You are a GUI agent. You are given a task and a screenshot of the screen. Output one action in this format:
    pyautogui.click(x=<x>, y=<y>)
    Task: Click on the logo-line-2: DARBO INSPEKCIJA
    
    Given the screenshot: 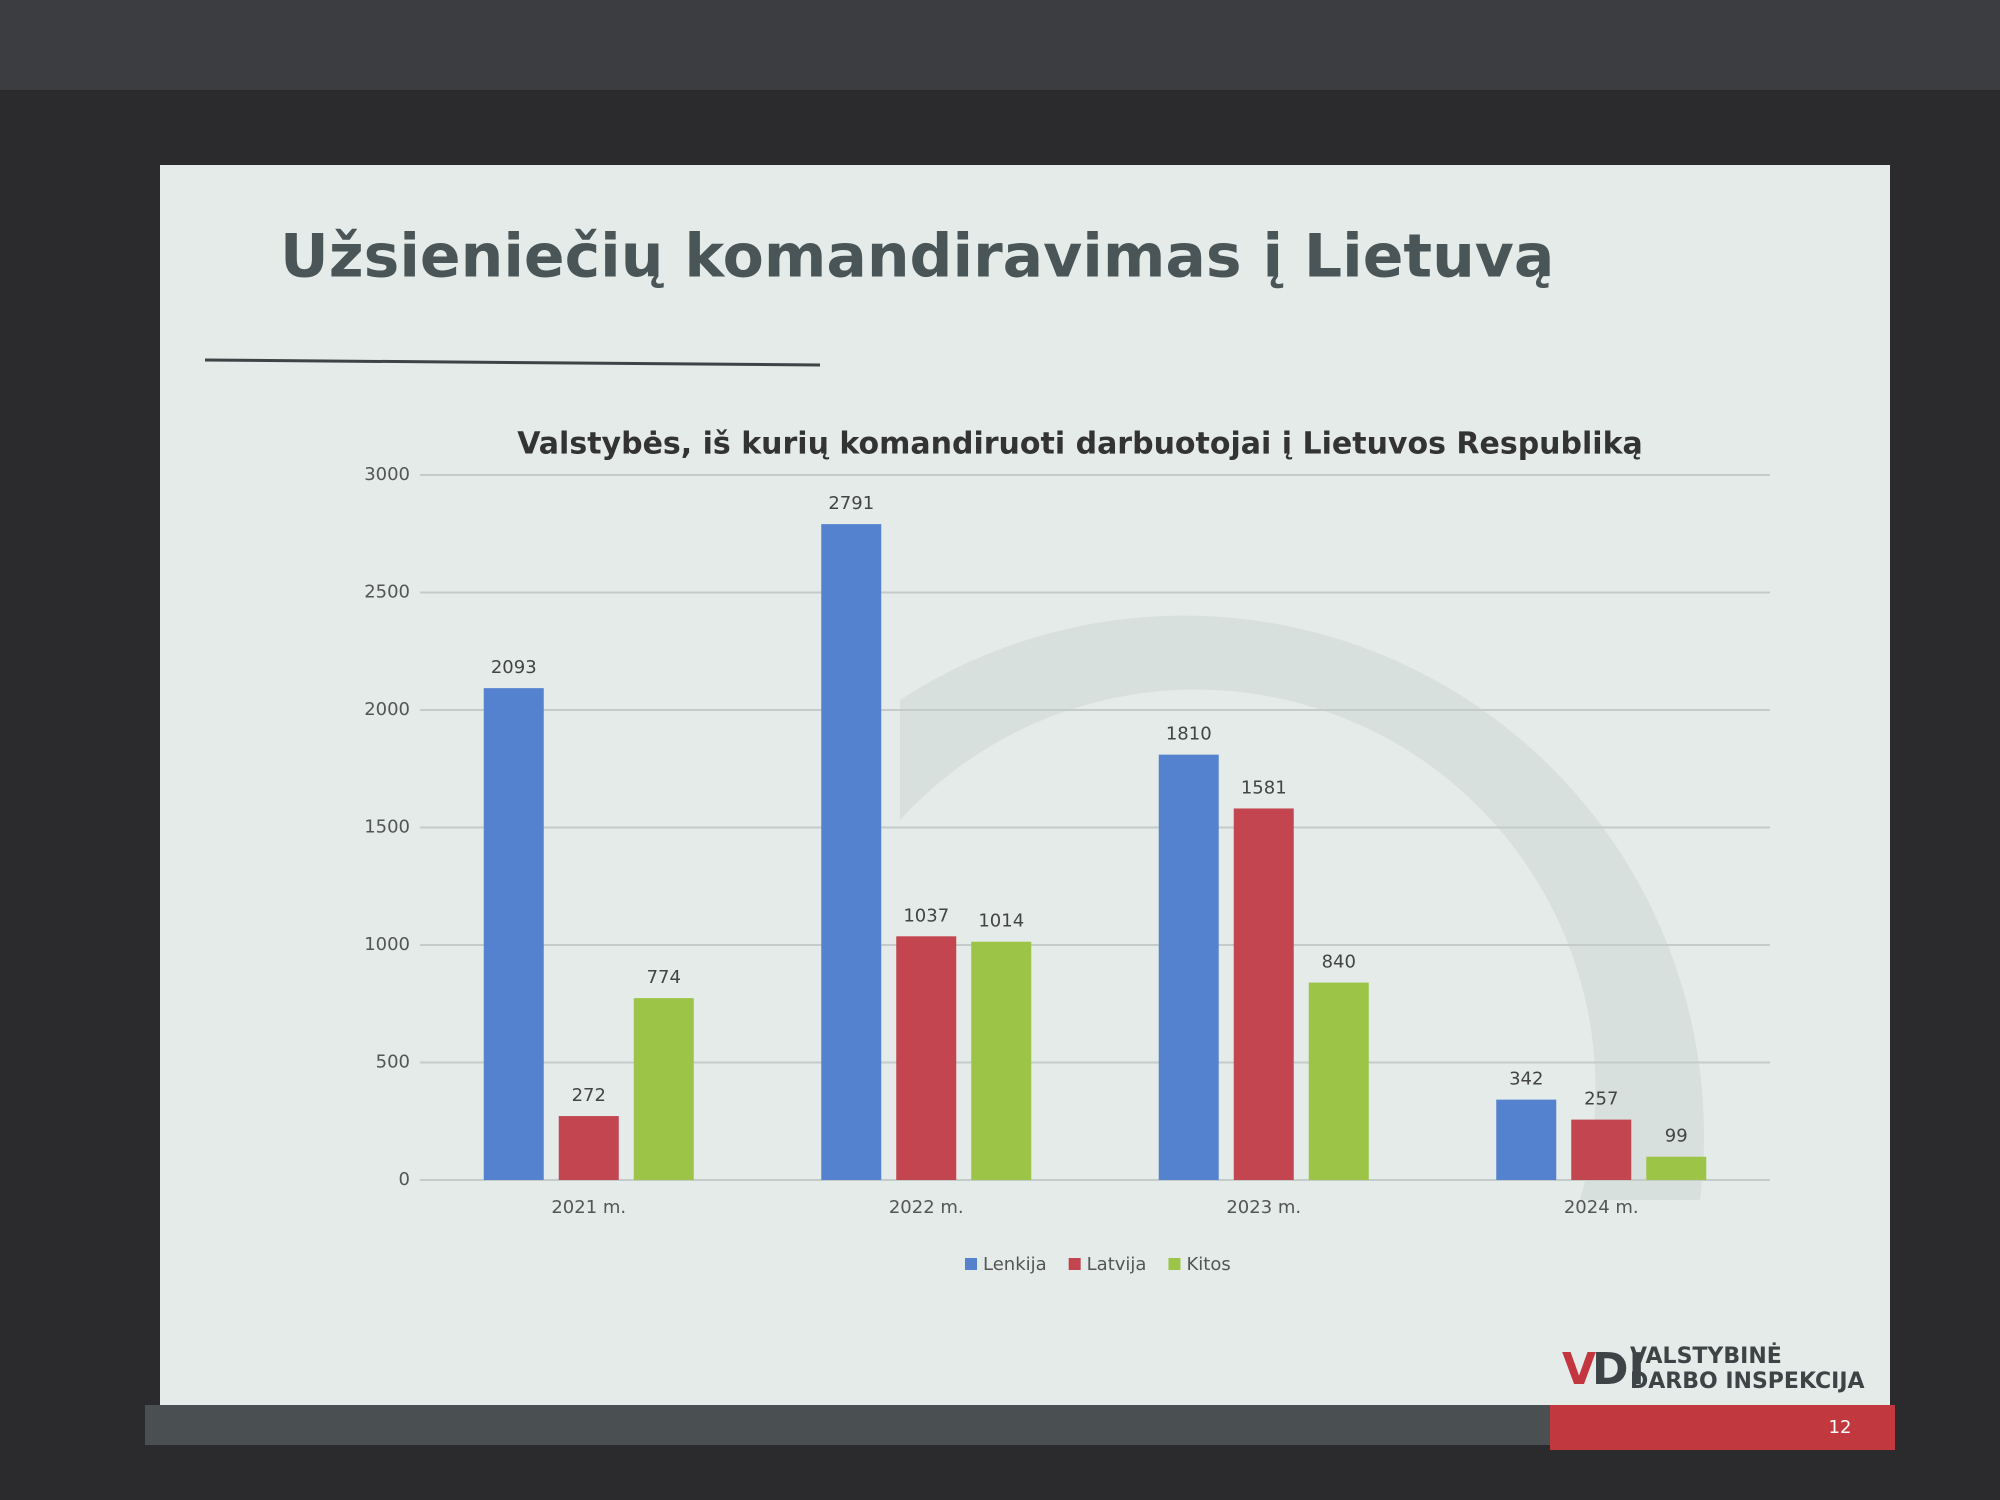 What is the action you would take?
    pyautogui.click(x=1747, y=1381)
    